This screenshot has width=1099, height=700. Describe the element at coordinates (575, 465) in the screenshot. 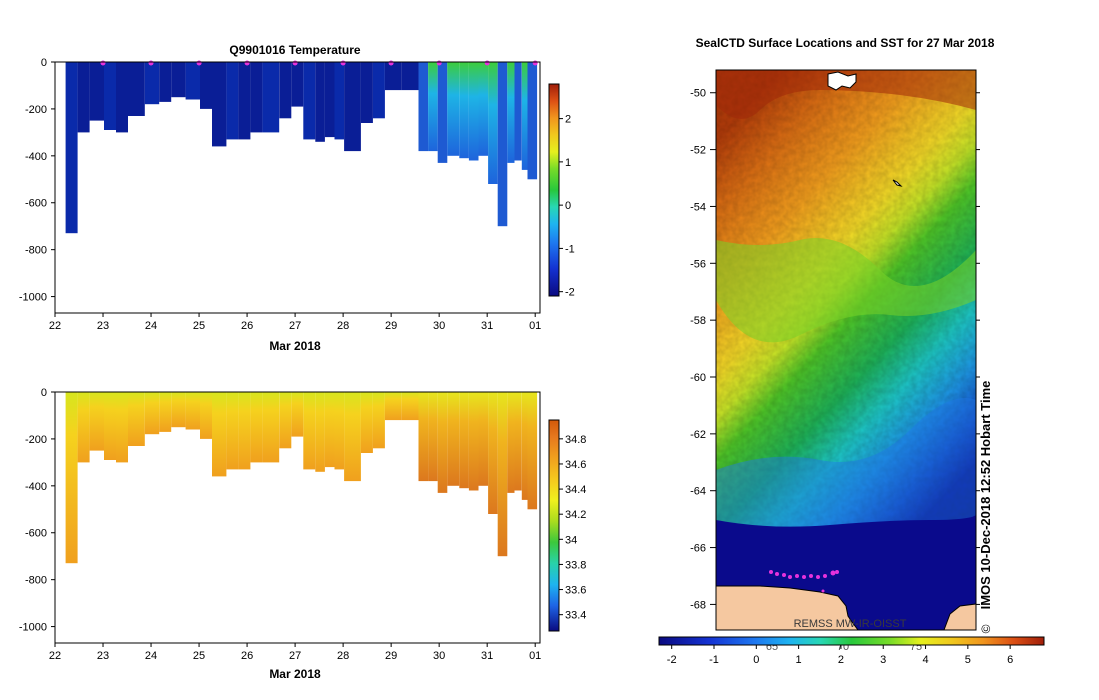

I see `colorbar-tick-label: 34.6` at that location.